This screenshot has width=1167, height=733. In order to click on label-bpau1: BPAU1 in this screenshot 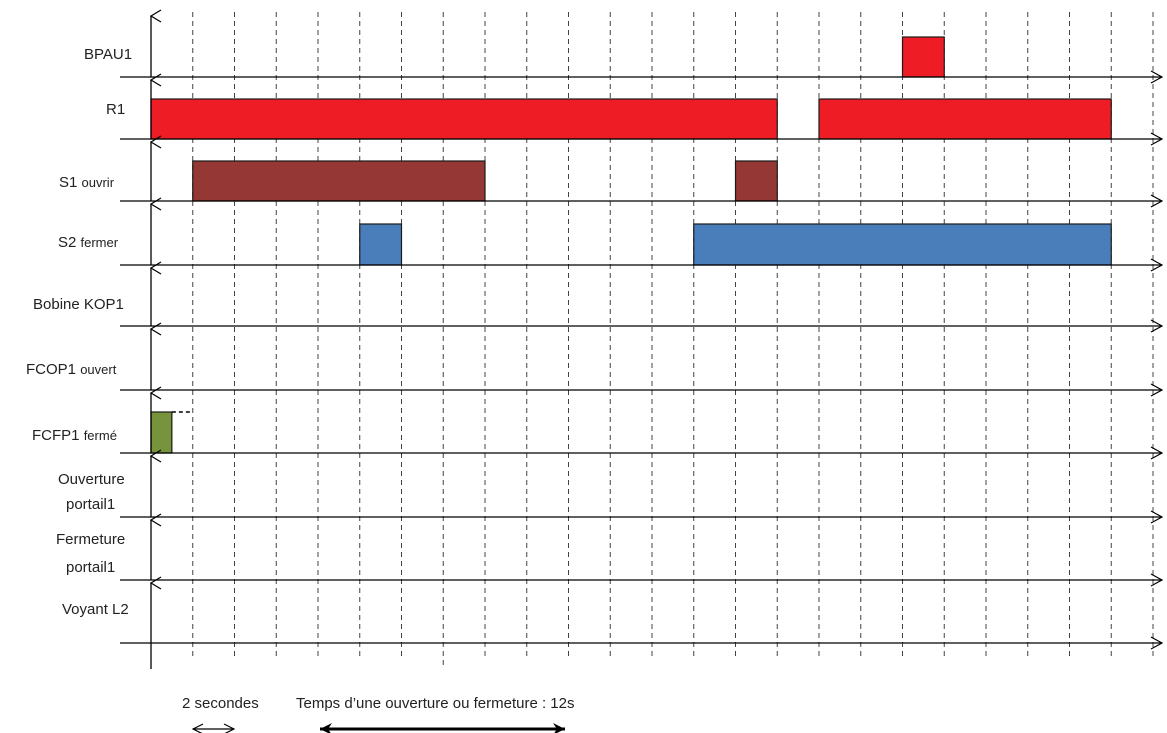, I will do `click(108, 54)`.